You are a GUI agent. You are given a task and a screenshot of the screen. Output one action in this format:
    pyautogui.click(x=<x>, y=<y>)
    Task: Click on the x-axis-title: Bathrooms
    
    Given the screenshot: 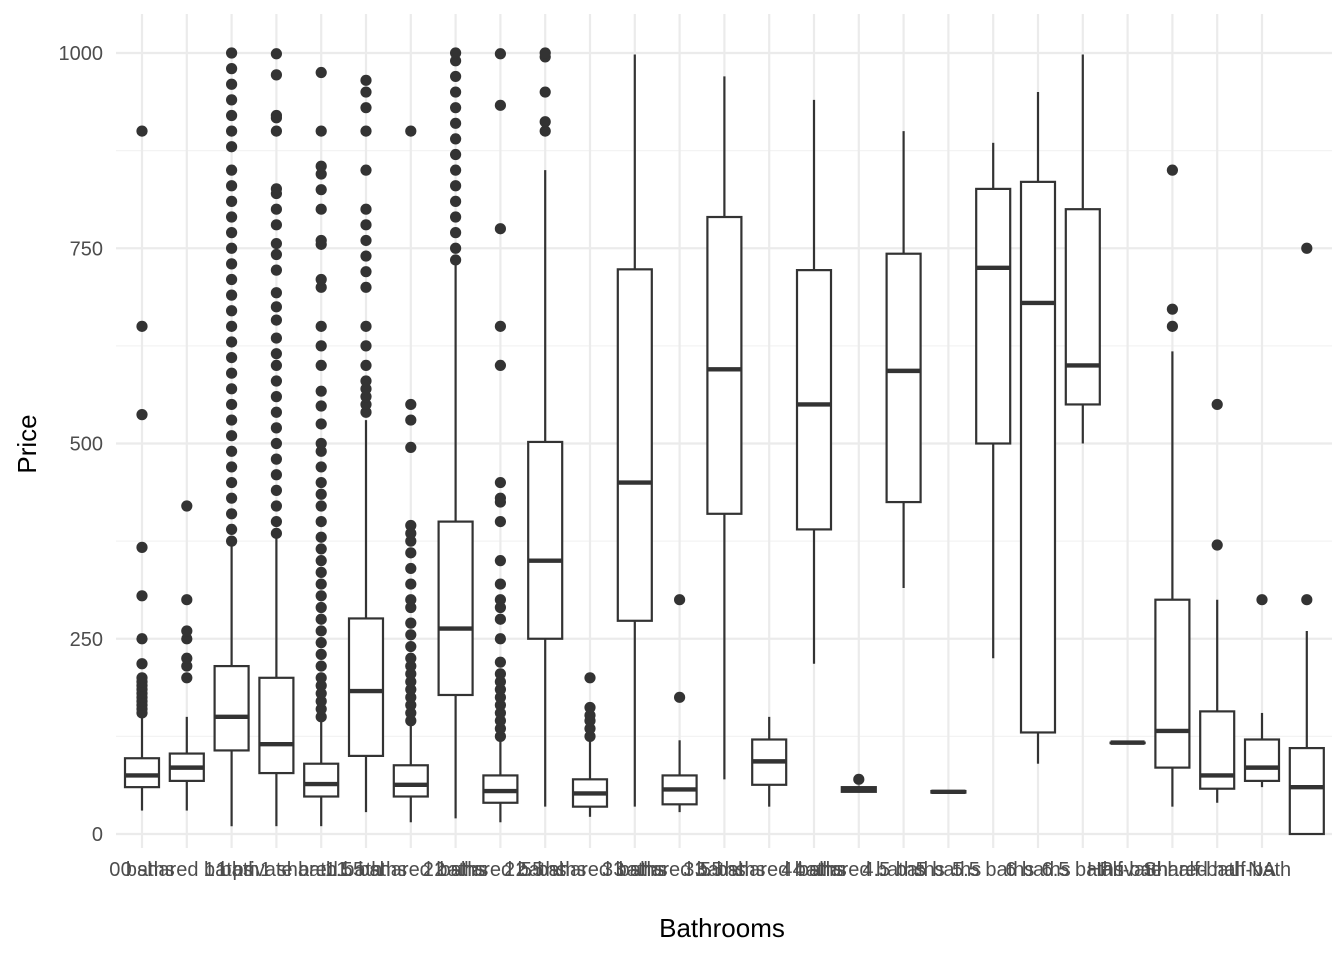 What is the action you would take?
    pyautogui.click(x=722, y=928)
    